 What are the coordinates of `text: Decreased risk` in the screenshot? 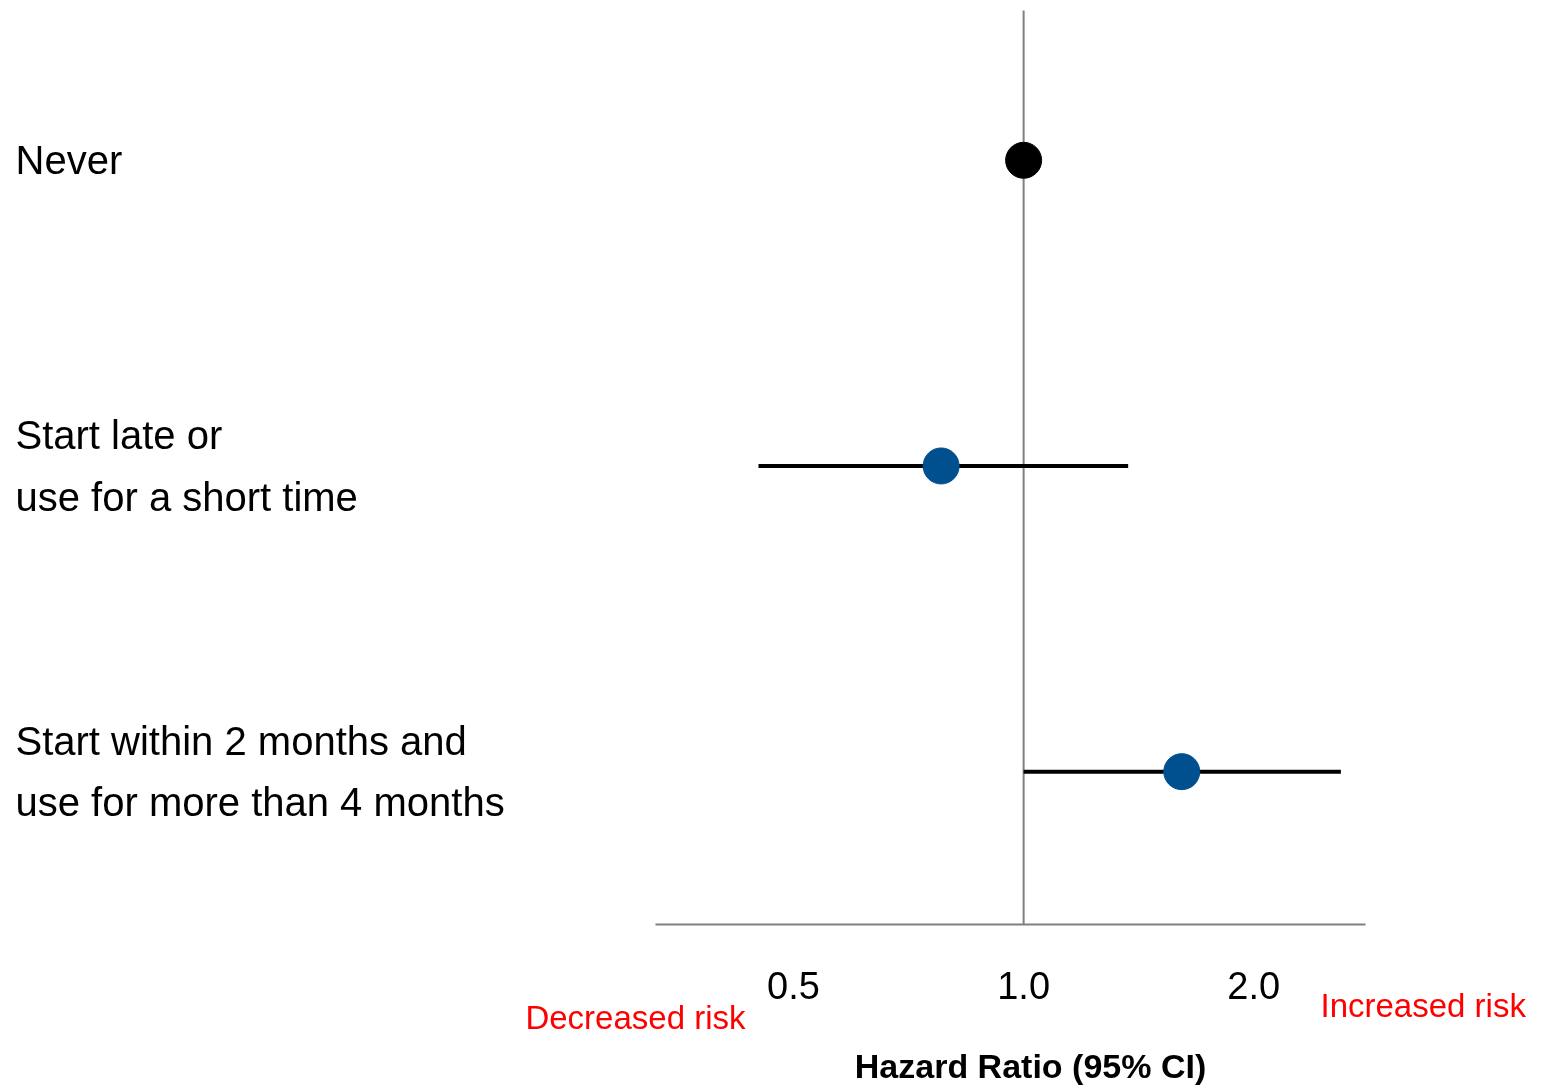 It's located at (635, 1017).